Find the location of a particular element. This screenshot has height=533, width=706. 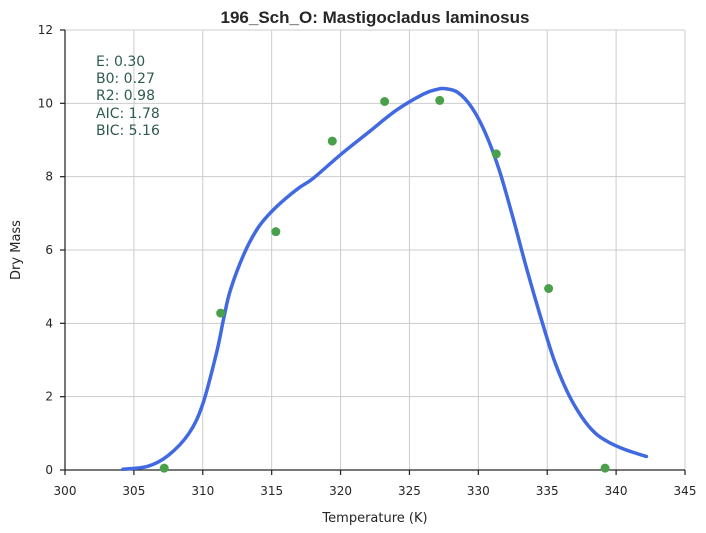

x-tick-label: 335 is located at coordinates (547, 491).